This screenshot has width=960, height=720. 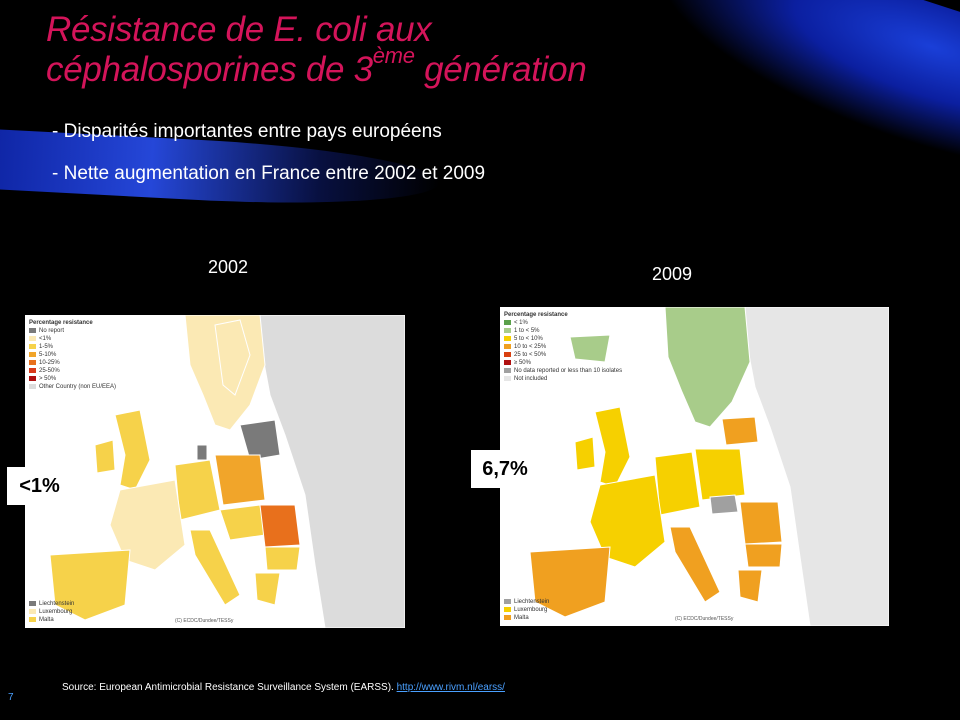 What do you see at coordinates (52, 331) in the screenshot?
I see `legend-label: No report` at bounding box center [52, 331].